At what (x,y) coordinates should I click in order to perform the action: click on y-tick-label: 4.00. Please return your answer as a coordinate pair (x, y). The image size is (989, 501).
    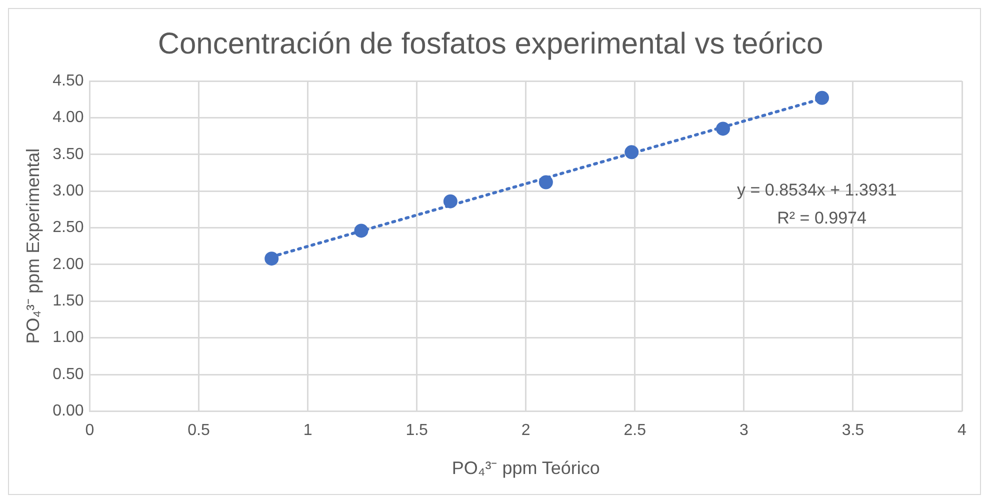
    Looking at the image, I should click on (68, 117).